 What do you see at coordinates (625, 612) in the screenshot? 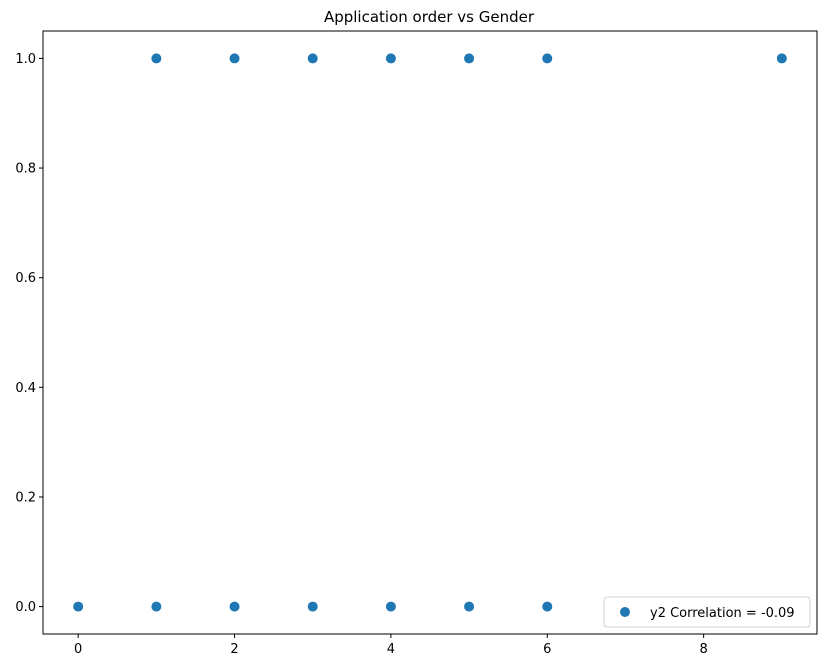
I see `legend-marker` at bounding box center [625, 612].